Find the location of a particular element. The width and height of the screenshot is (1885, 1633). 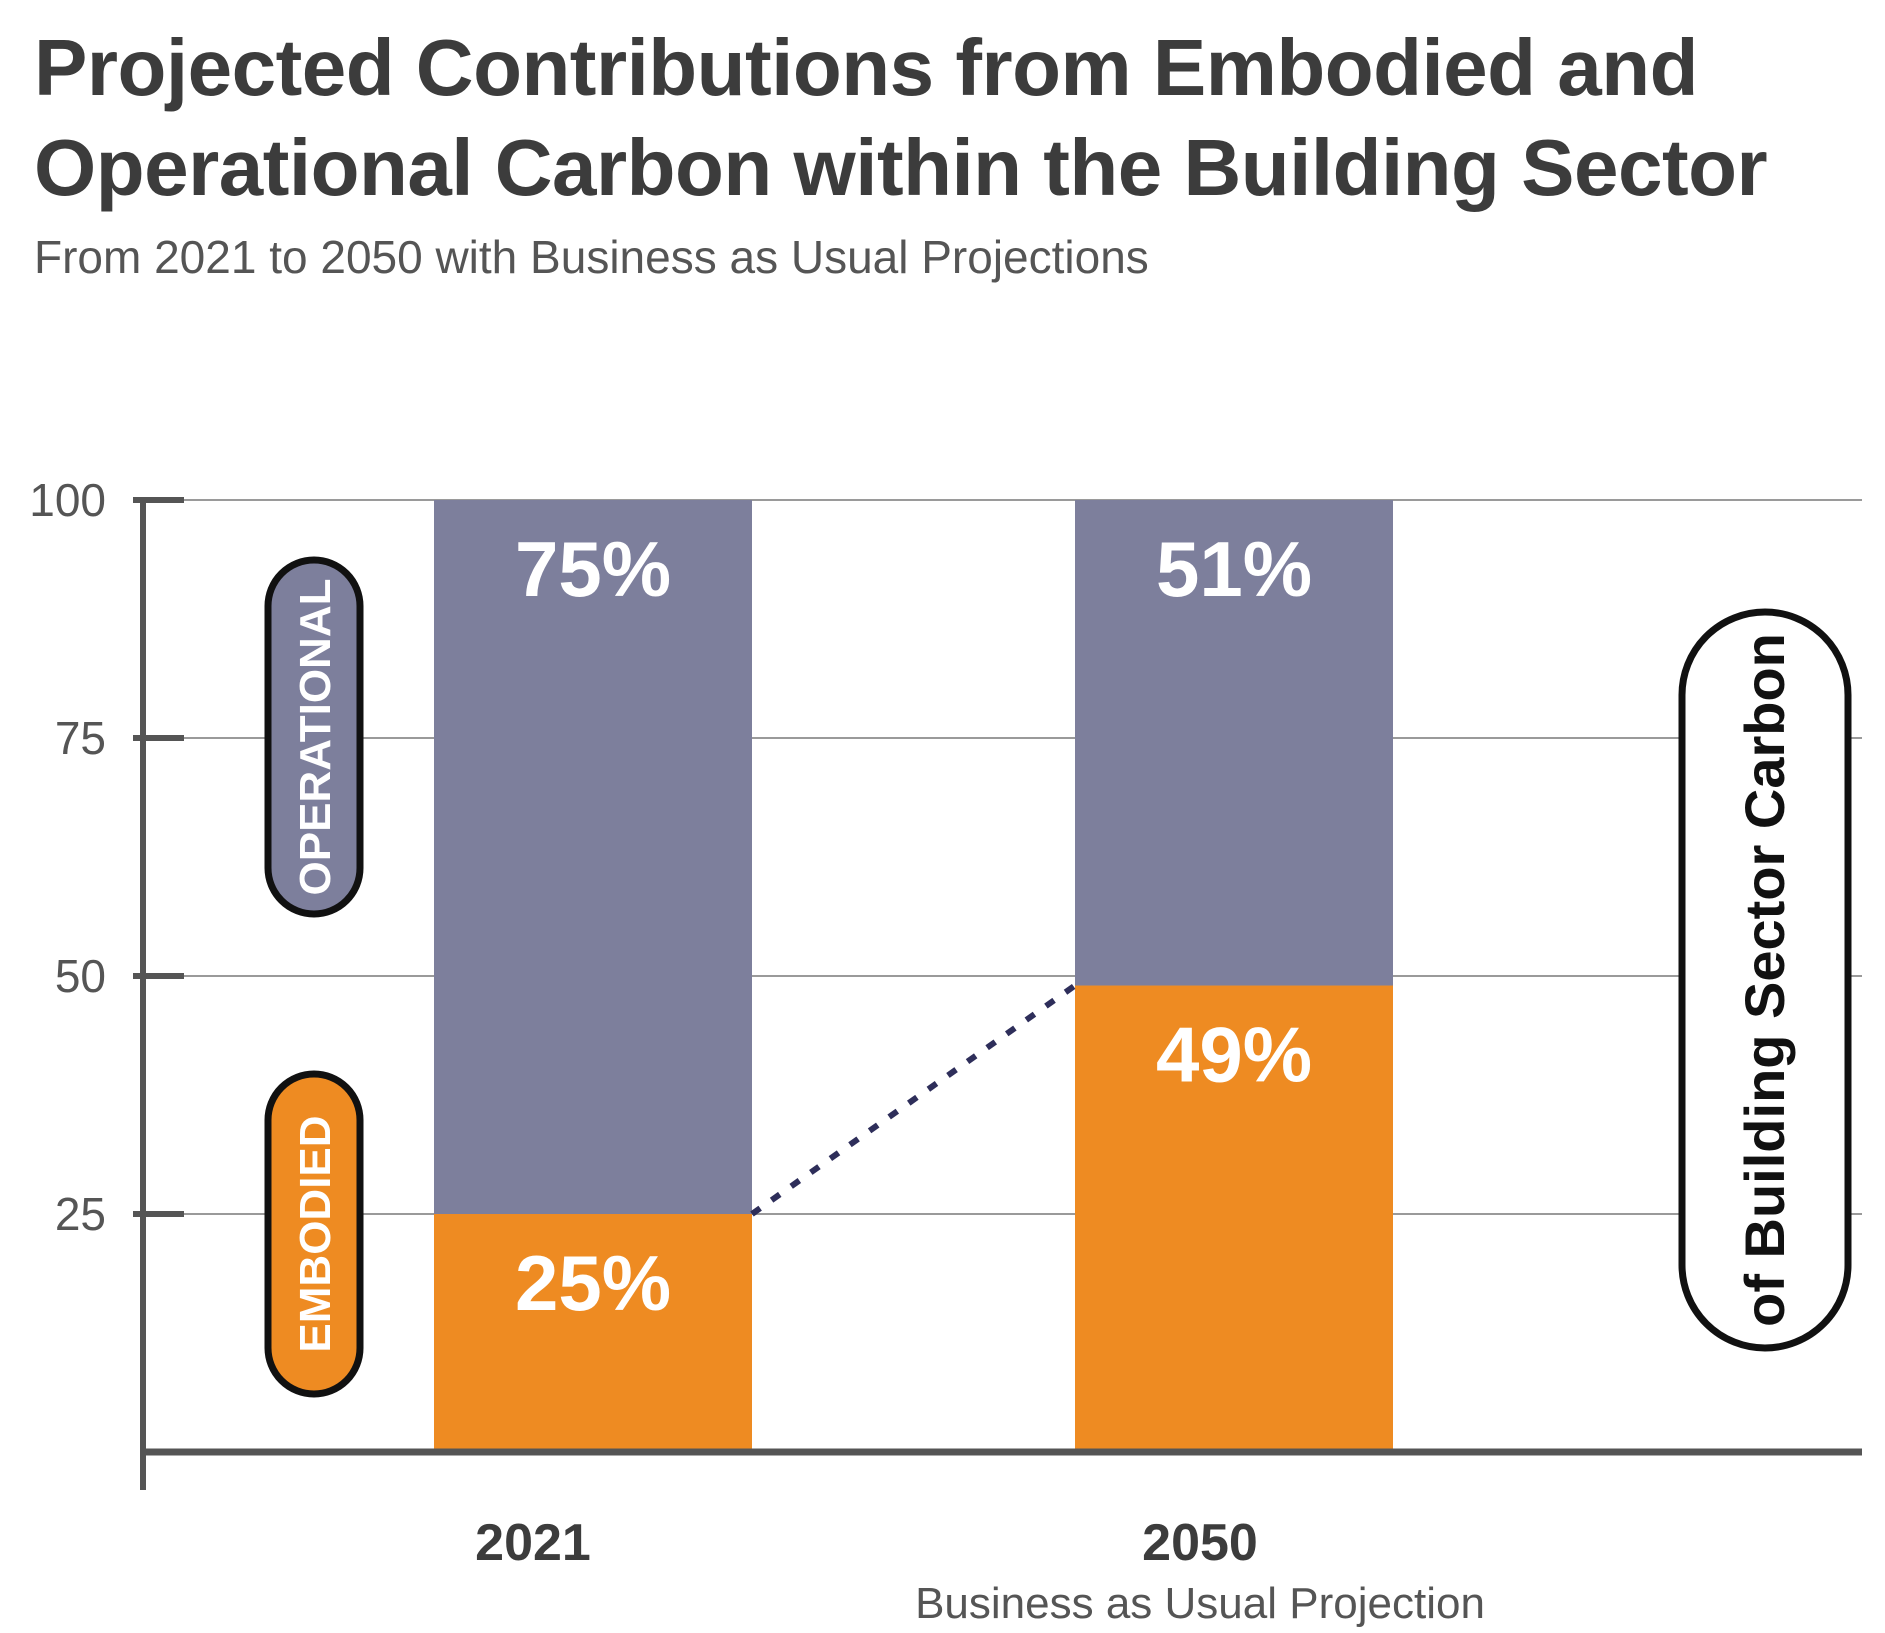

bar-embodied-2021 is located at coordinates (593, 1333).